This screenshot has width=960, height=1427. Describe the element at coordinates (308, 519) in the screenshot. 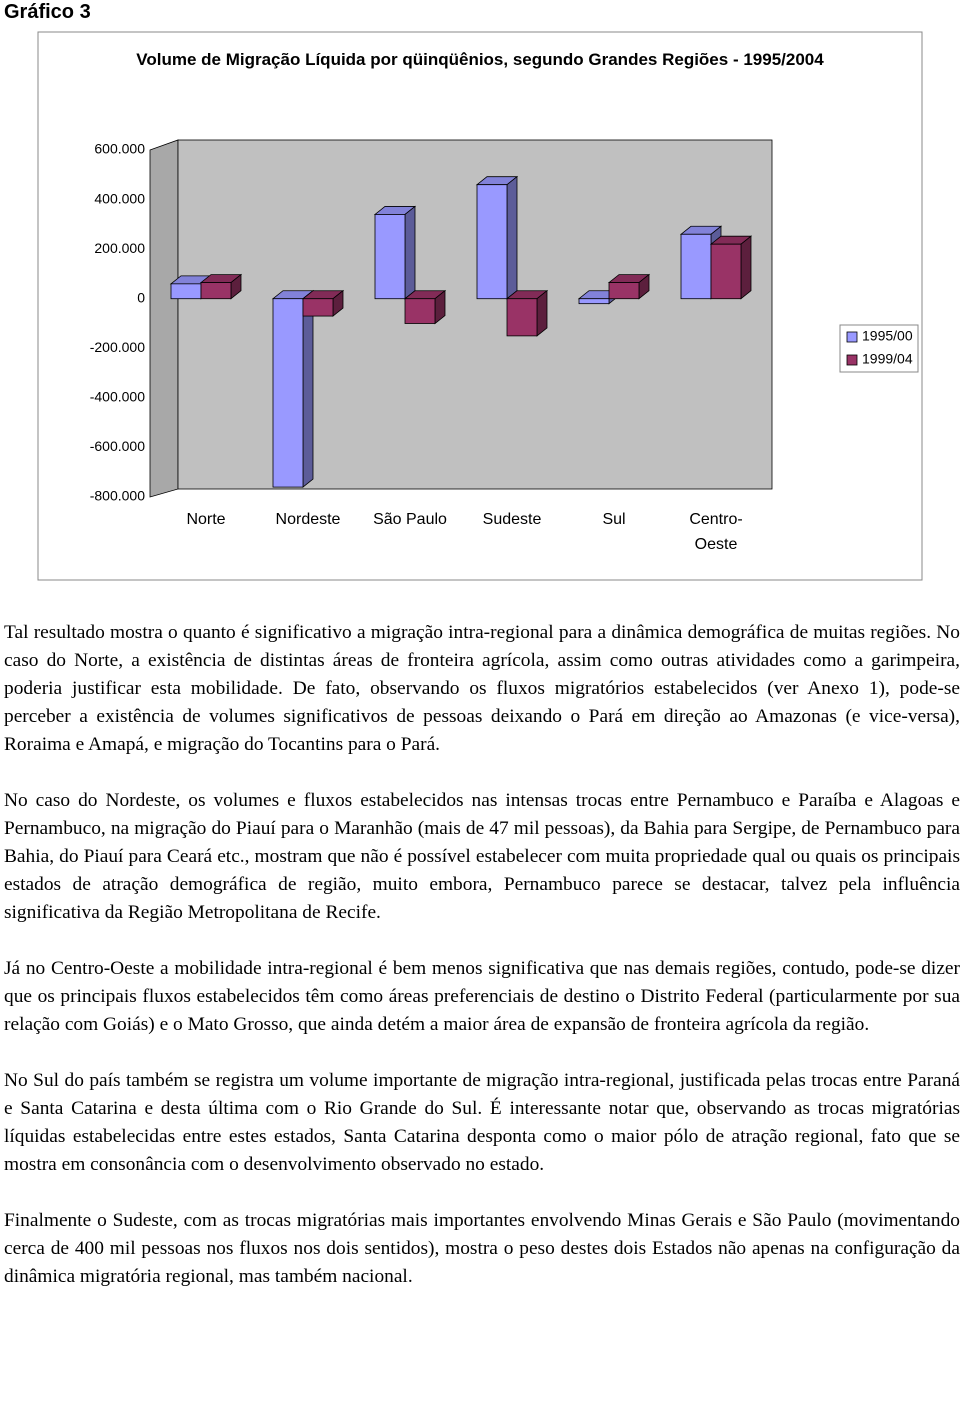

I see `x-tick-label: Nordeste` at that location.